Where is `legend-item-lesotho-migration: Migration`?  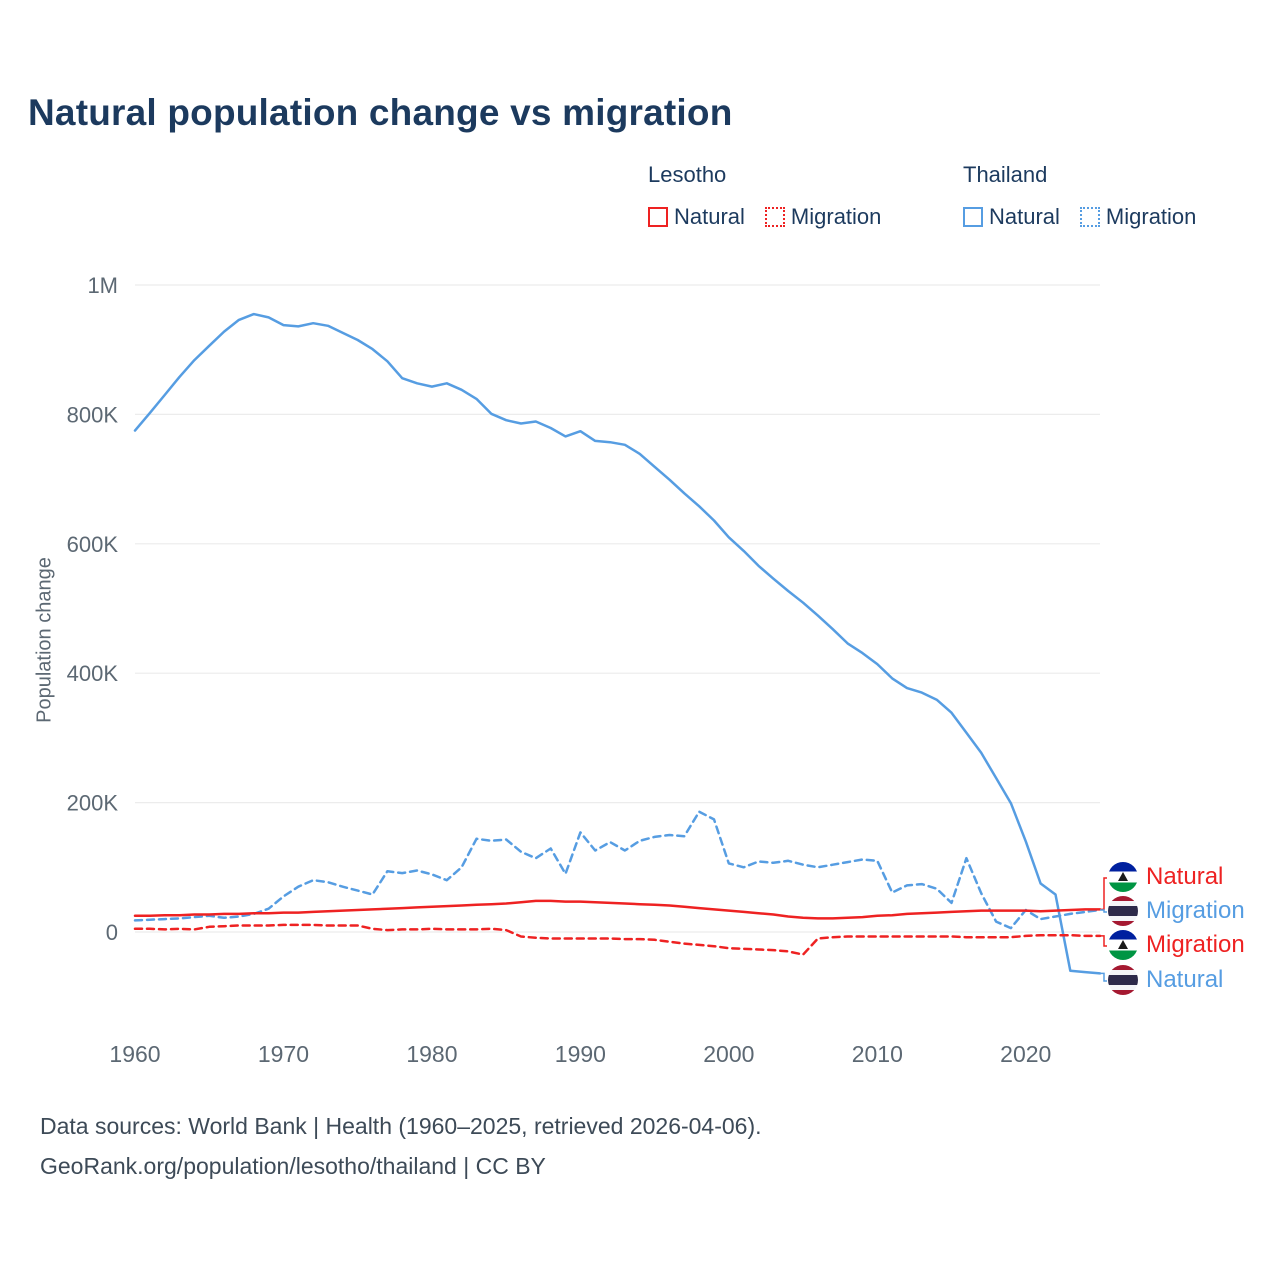 legend-item-lesotho-migration: Migration is located at coordinates (823, 217).